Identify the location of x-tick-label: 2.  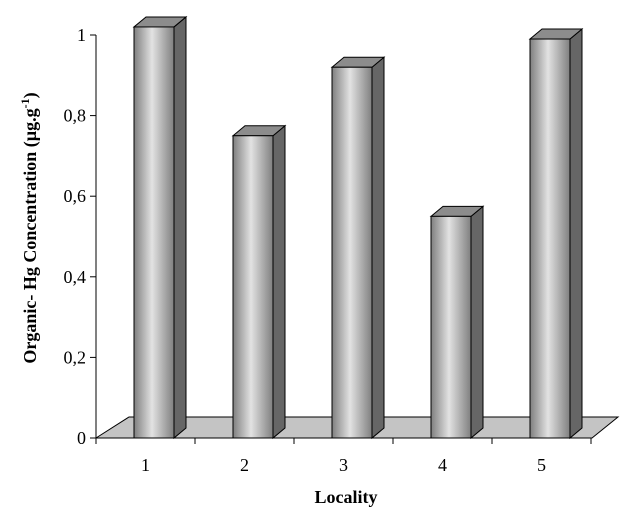
(244, 465).